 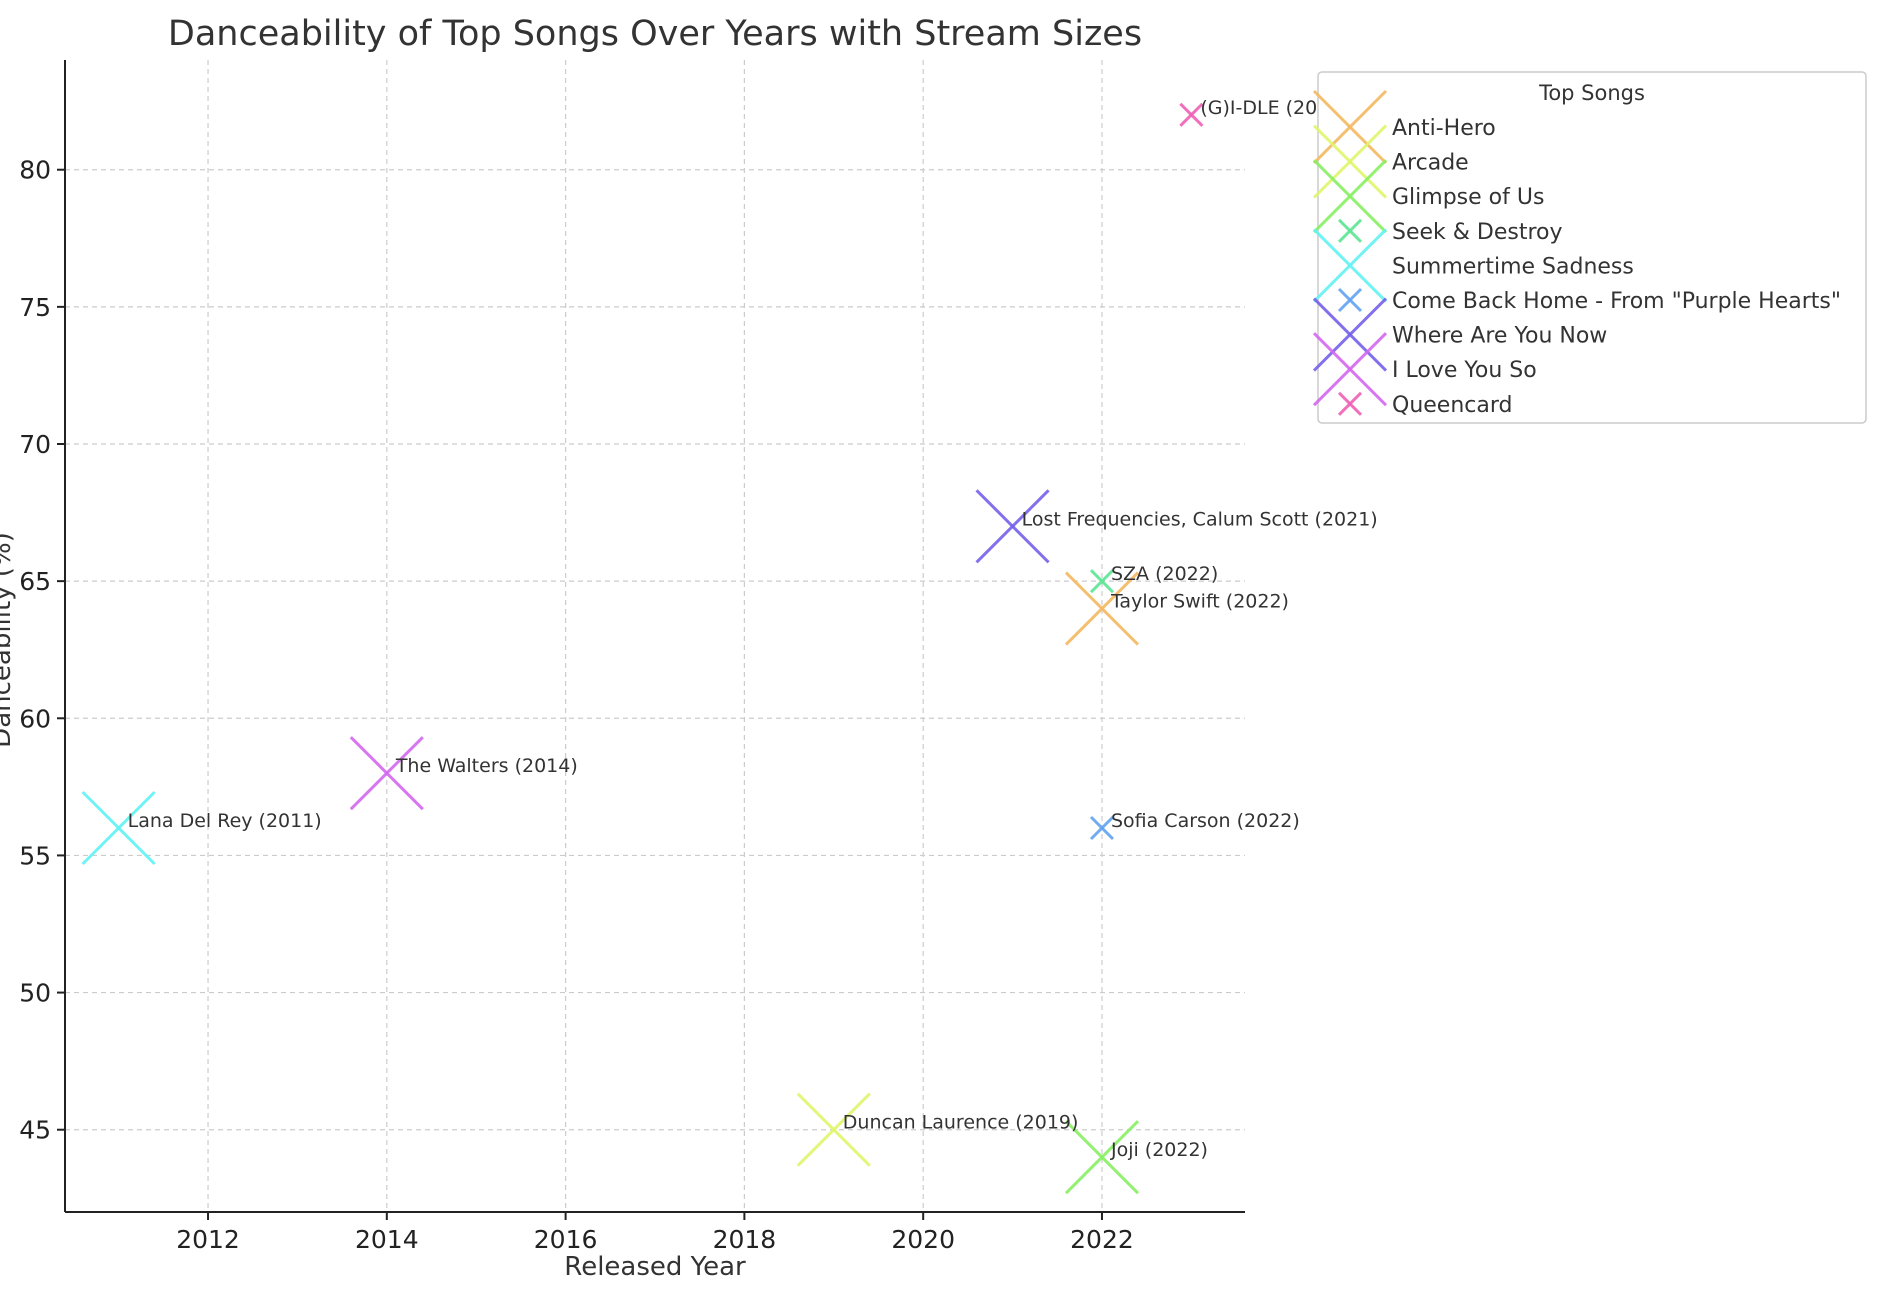 I want to click on legend-label: Glimpse of Us, so click(x=1468, y=197).